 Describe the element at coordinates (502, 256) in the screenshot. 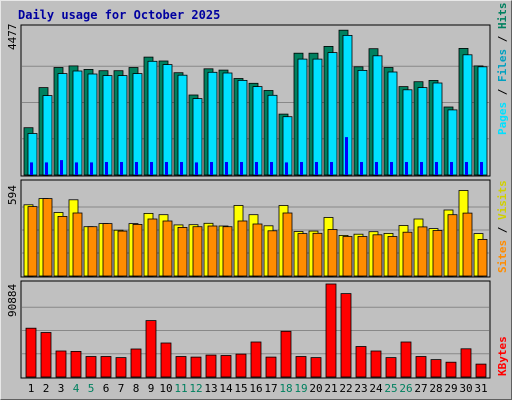

I see `legend-sites: Sites` at that location.